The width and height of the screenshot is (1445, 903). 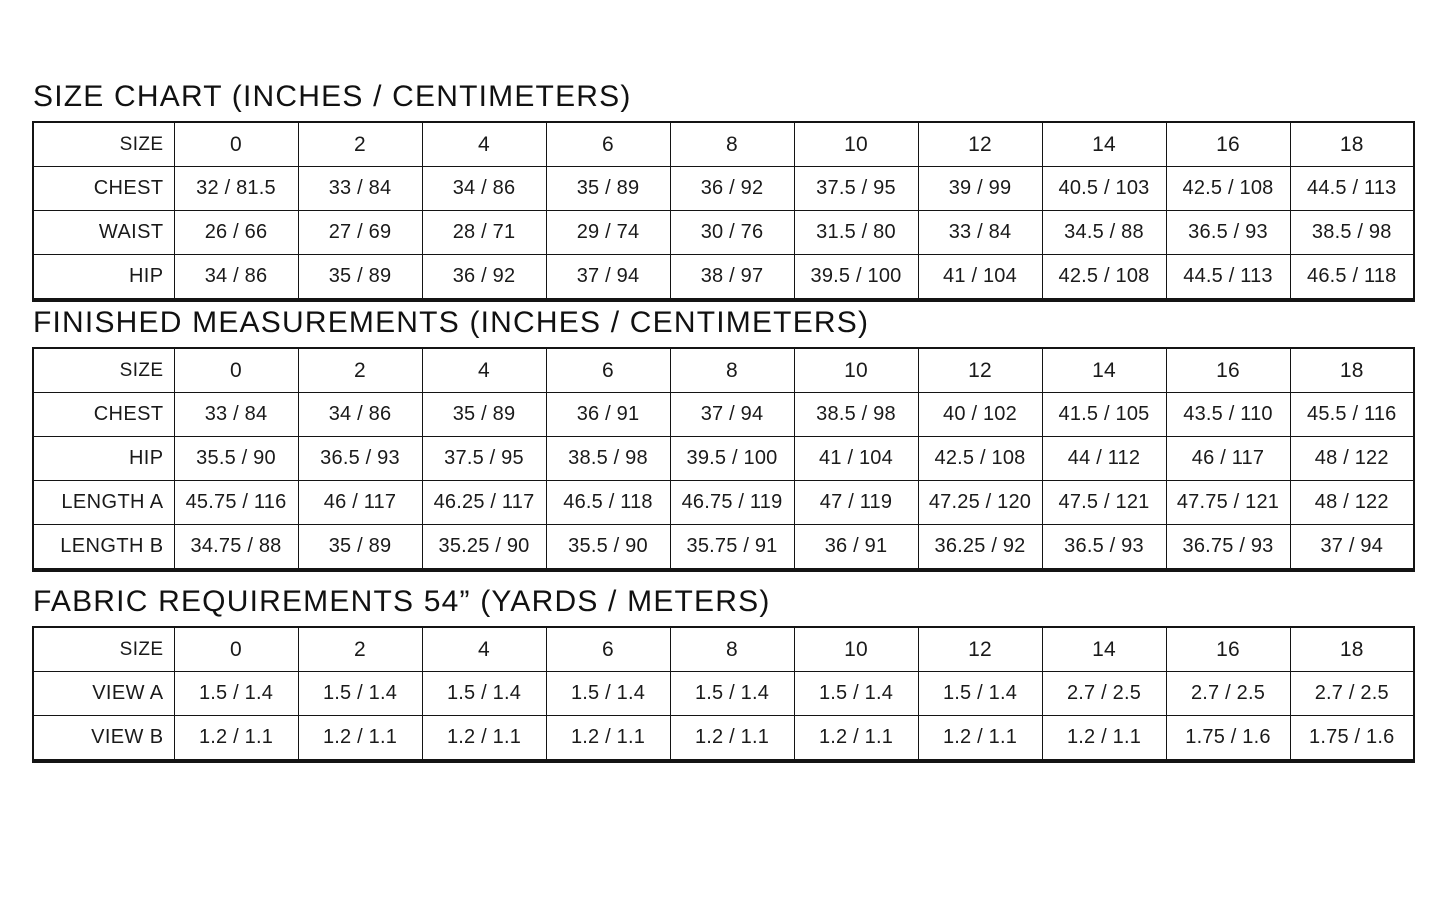 What do you see at coordinates (236, 738) in the screenshot?
I see `cell-view-b-size-0: 1.2 / 1.1` at bounding box center [236, 738].